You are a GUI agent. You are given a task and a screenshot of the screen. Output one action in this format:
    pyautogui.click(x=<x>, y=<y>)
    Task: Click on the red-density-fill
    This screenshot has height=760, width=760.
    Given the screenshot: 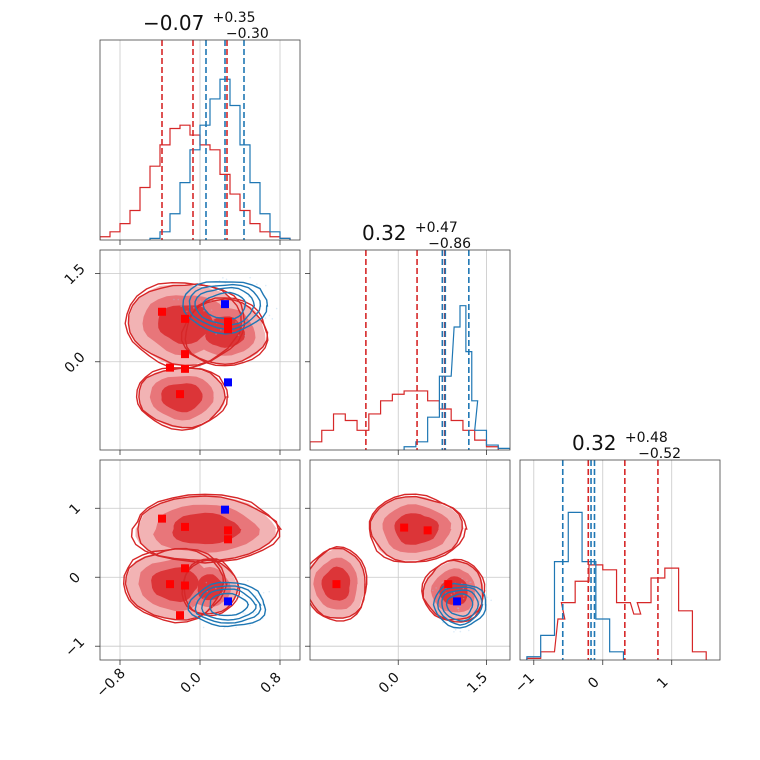 What is the action you would take?
    pyautogui.click(x=416, y=529)
    